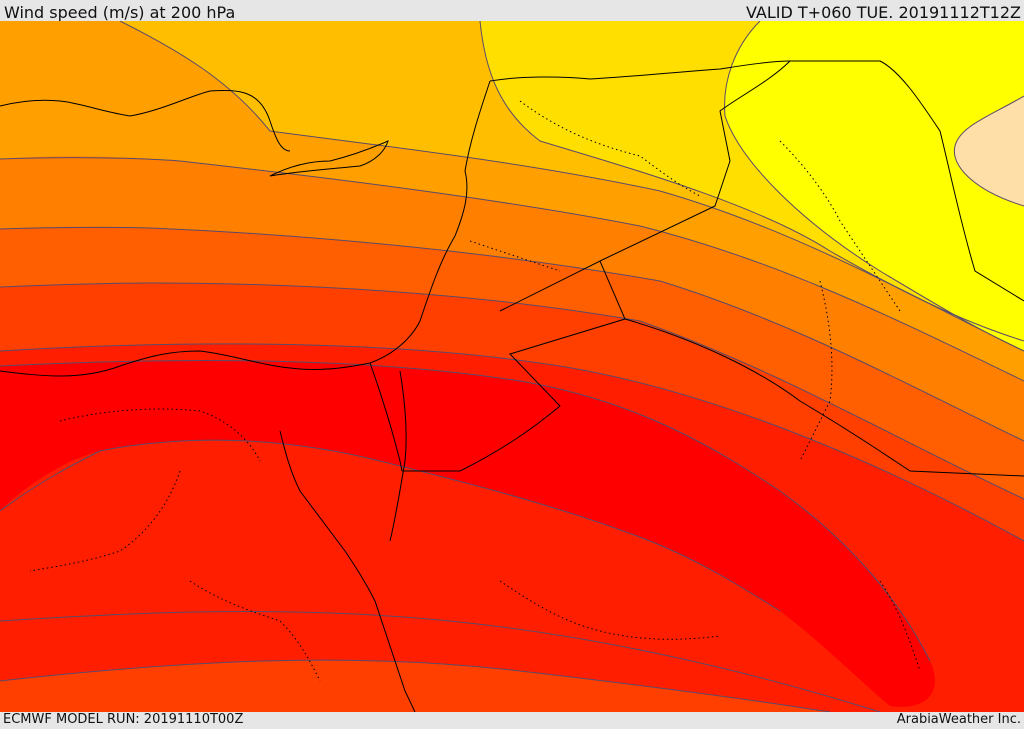 The height and width of the screenshot is (729, 1024). What do you see at coordinates (120, 12) in the screenshot?
I see `map-title: Wind speed (m/s) at 200 hPa` at bounding box center [120, 12].